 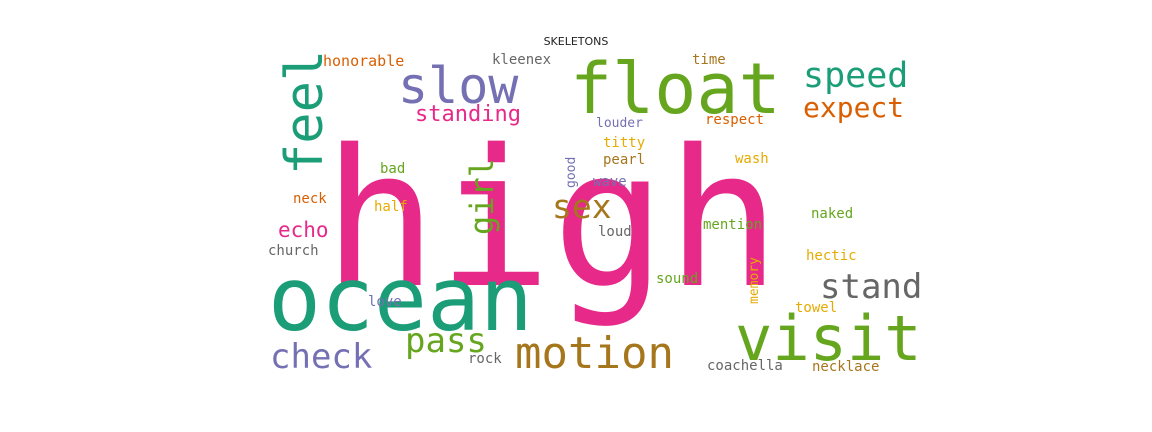 What do you see at coordinates (485, 359) in the screenshot?
I see `word-rock: rock` at bounding box center [485, 359].